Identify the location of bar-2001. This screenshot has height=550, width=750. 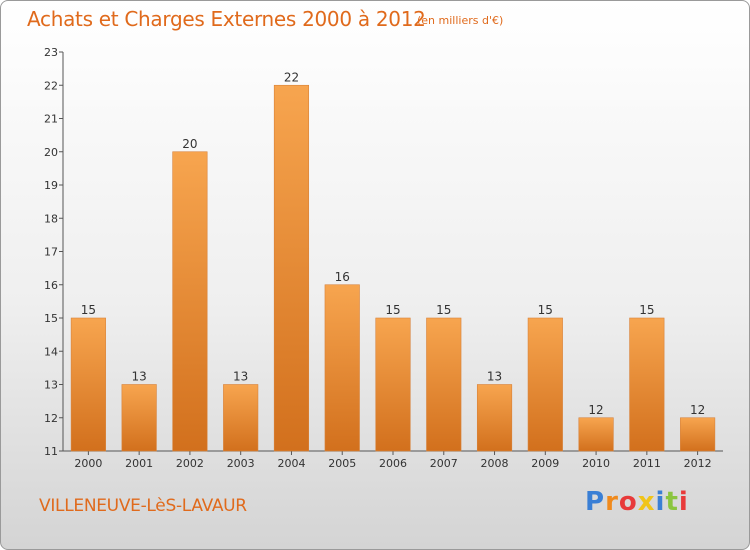
(139, 418).